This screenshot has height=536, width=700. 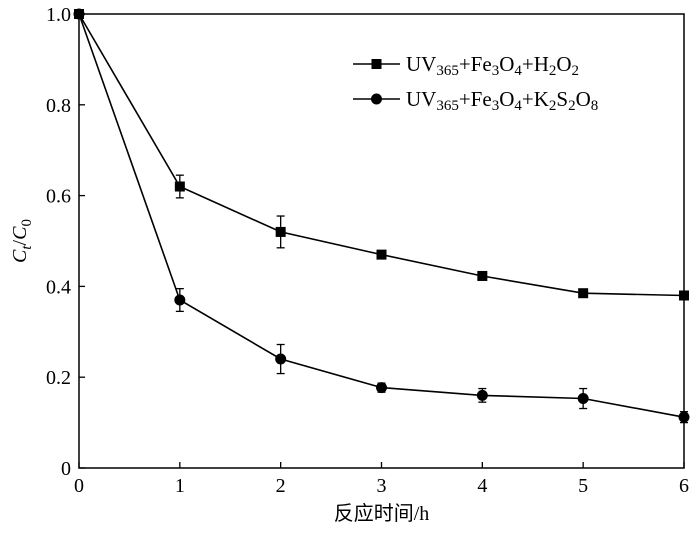 What do you see at coordinates (482, 486) in the screenshot?
I see `x-tick-label: 4` at bounding box center [482, 486].